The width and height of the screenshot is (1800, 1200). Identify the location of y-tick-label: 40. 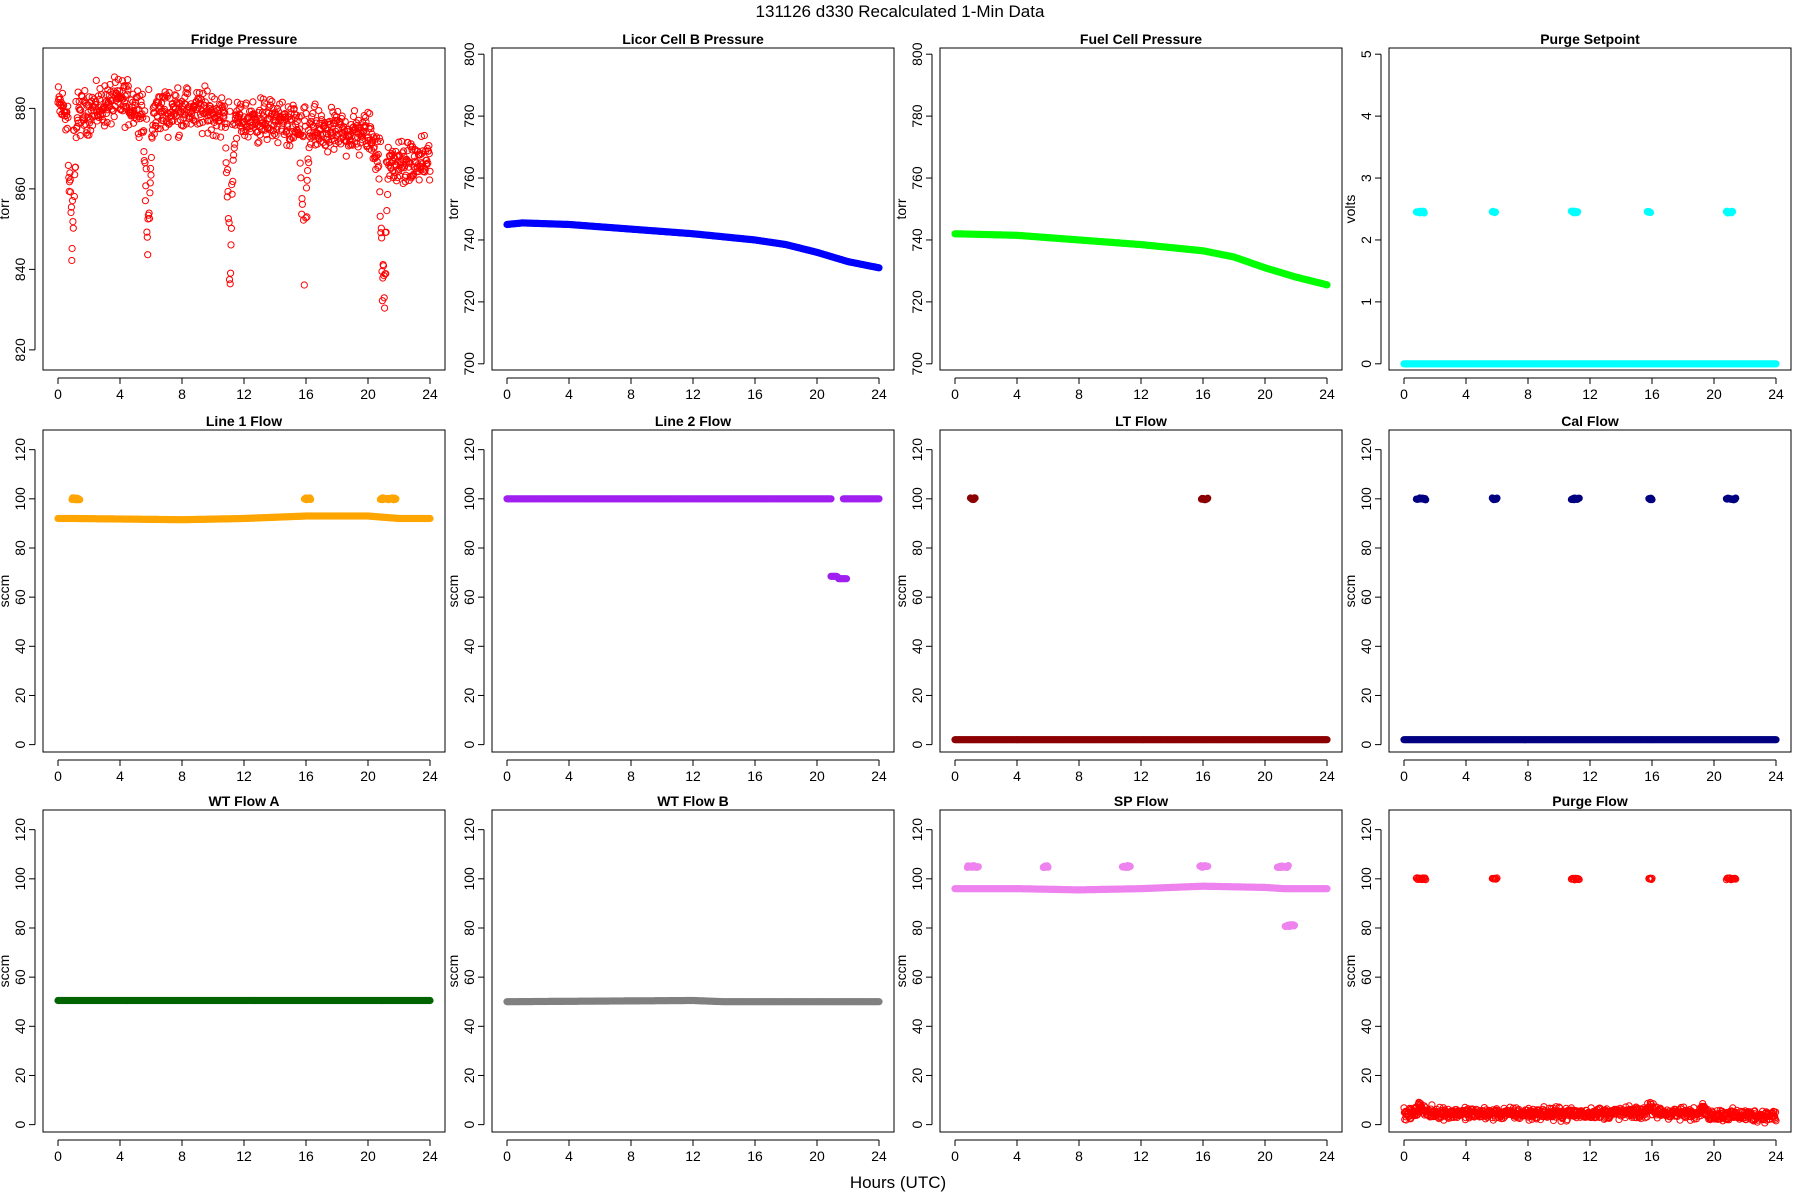
(469, 1026).